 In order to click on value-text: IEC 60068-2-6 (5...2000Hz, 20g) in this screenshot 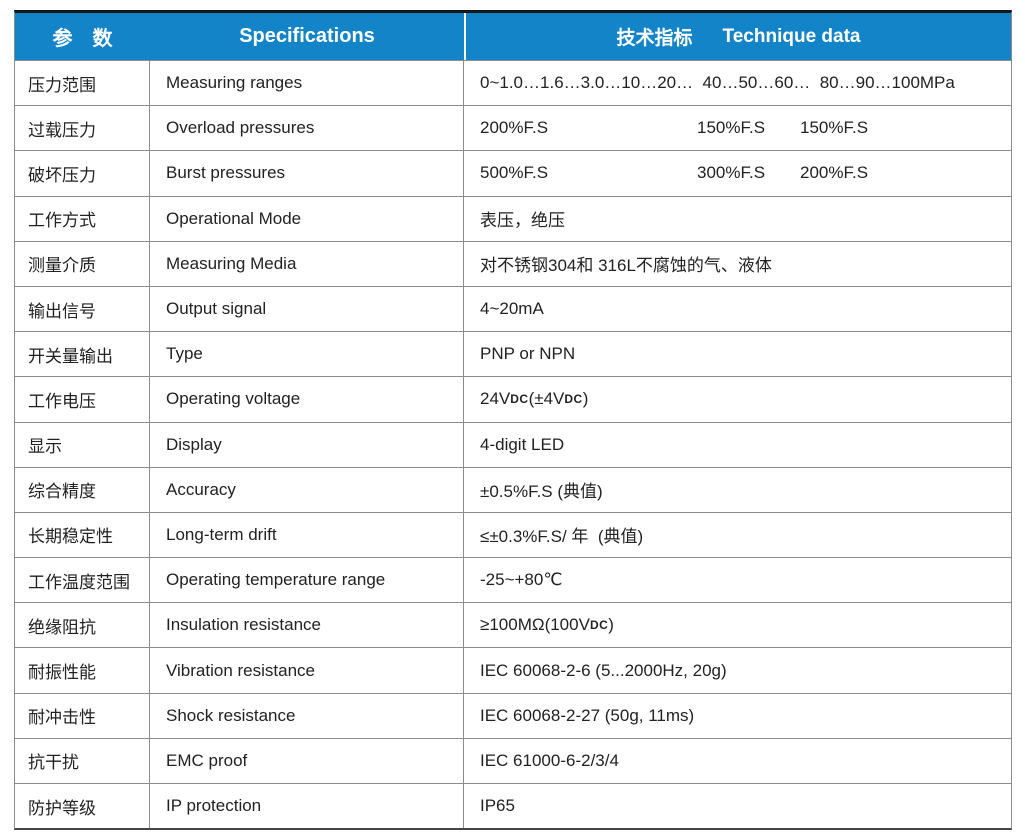, I will do `click(603, 670)`.